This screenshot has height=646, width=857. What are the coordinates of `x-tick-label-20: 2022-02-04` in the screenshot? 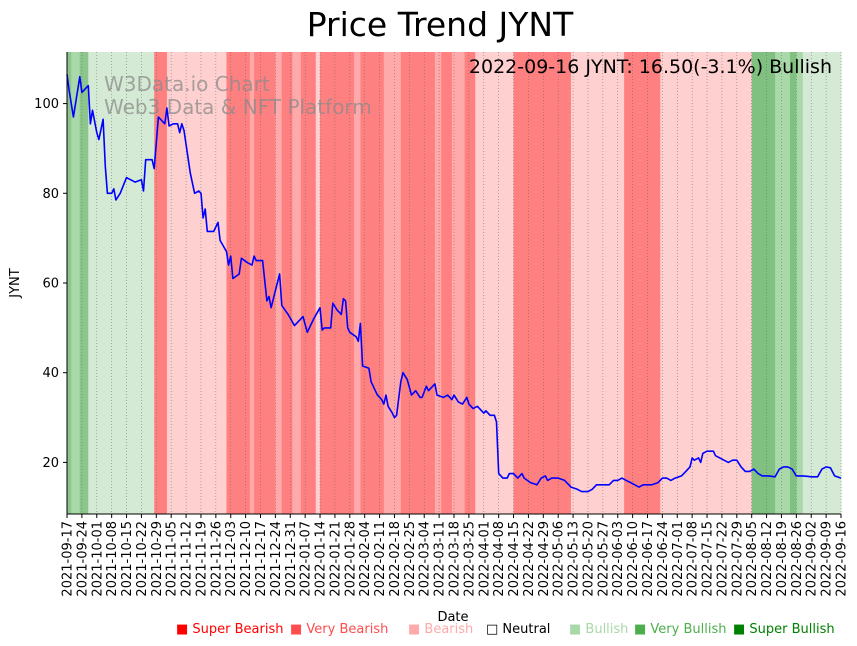 It's located at (365, 559).